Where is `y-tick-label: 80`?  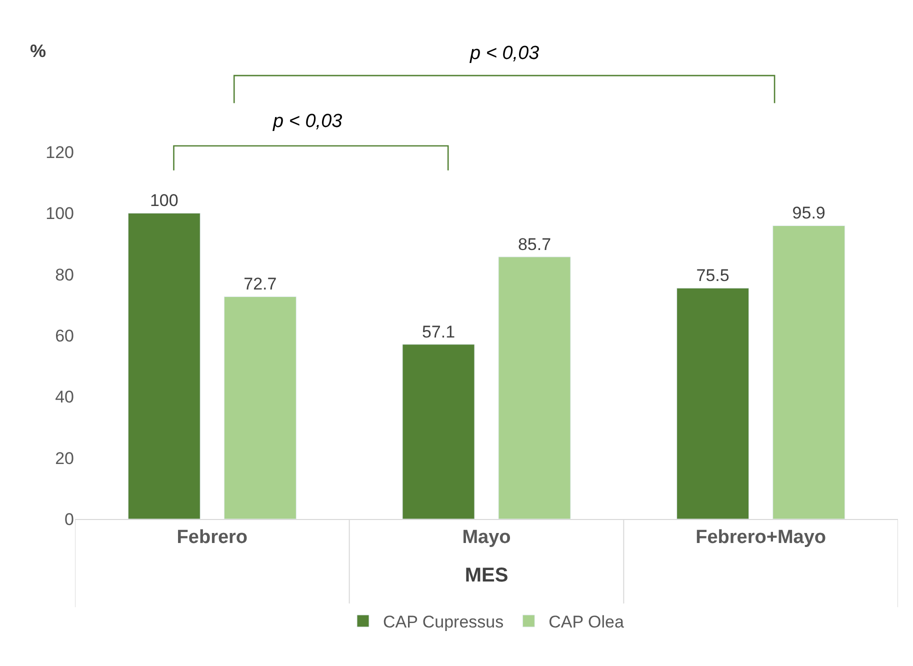 y-tick-label: 80 is located at coordinates (64, 274).